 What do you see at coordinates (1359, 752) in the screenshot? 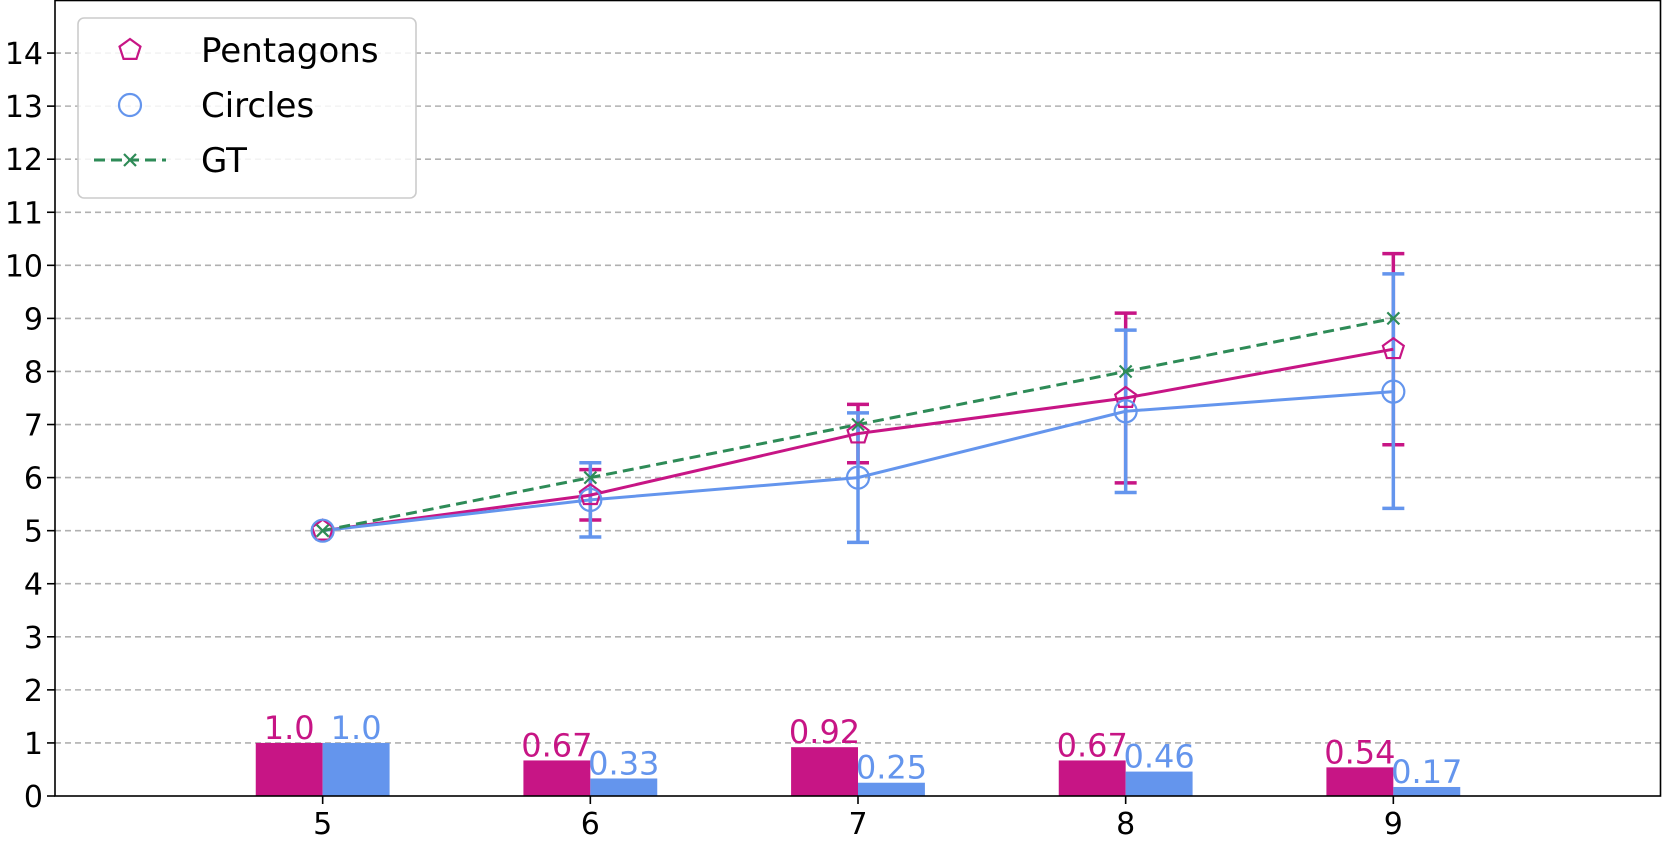
I see `bar-label-pentagons: 0.54` at bounding box center [1359, 752].